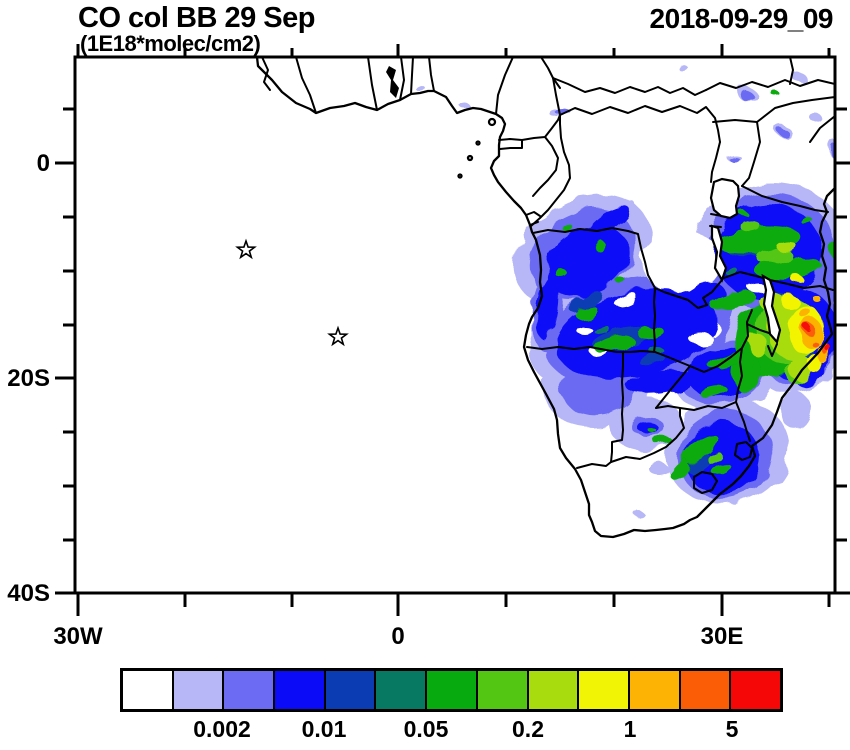  What do you see at coordinates (719, 253) in the screenshot?
I see `lake-tanganyika` at bounding box center [719, 253].